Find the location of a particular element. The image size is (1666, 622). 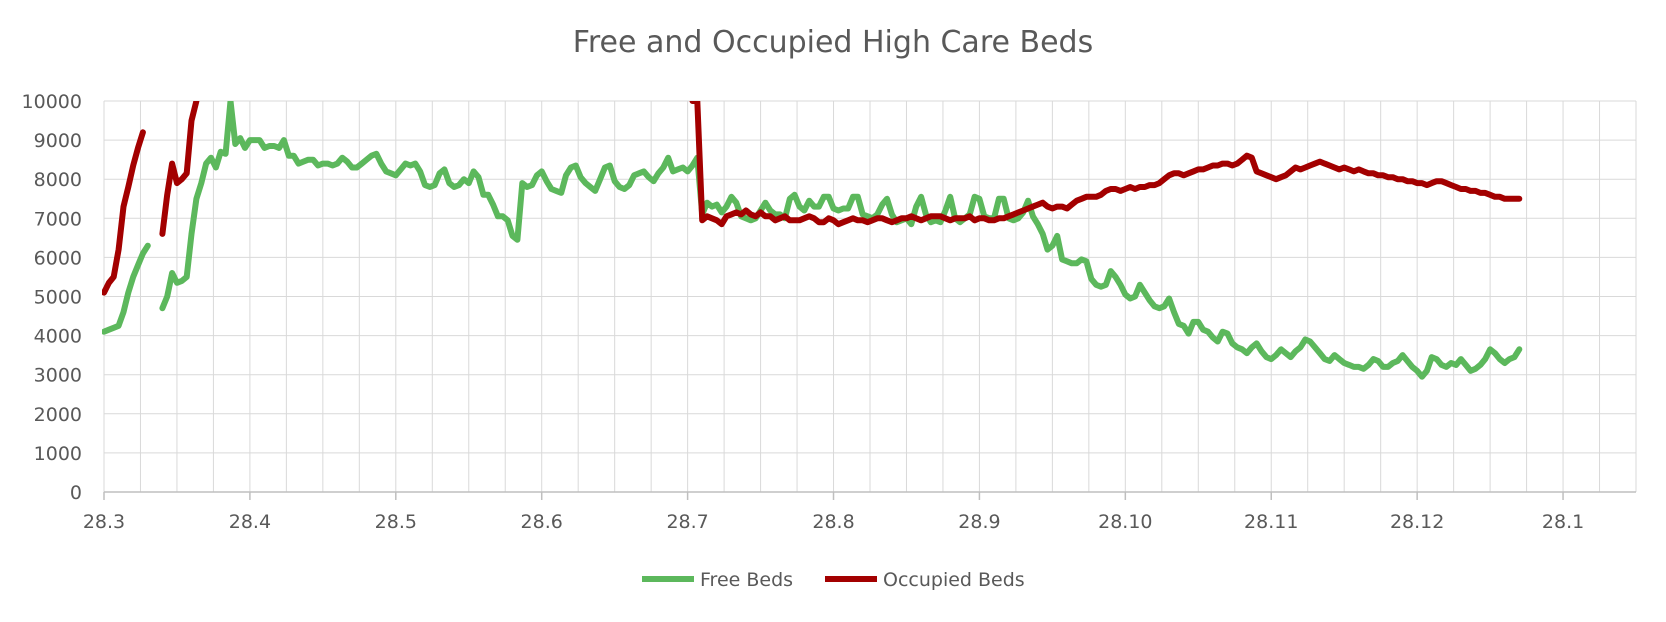

x-tick-label: 28.8 is located at coordinates (833, 522).